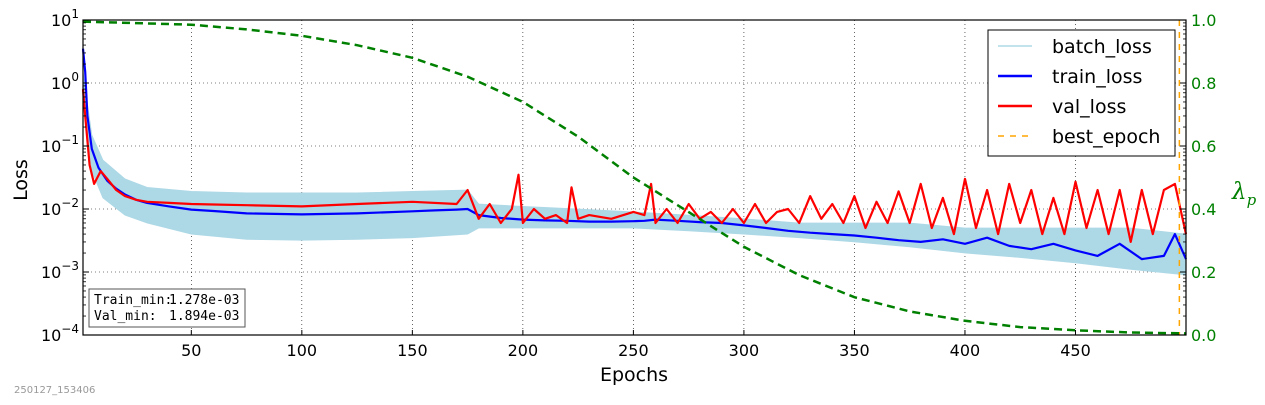 Image resolution: width=1265 pixels, height=405 pixels. I want to click on annotation-box, so click(167, 308).